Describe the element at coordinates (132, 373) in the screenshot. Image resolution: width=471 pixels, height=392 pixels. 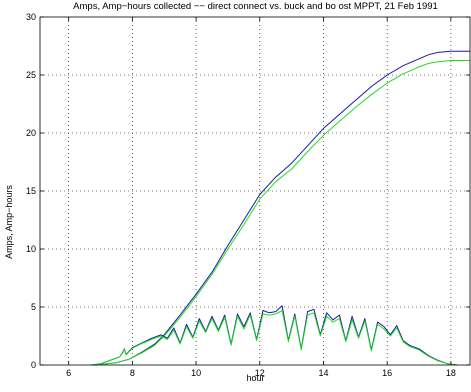
I see `x-tick-label: 8` at that location.